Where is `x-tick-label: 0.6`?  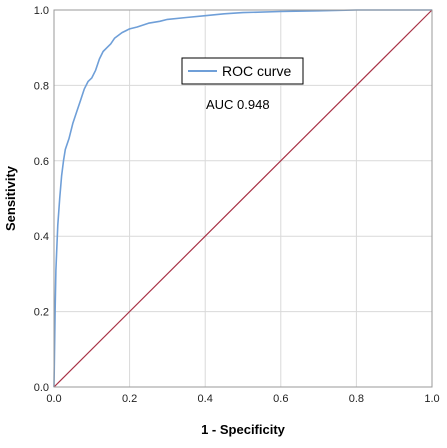
x-tick-label: 0.6 is located at coordinates (280, 399).